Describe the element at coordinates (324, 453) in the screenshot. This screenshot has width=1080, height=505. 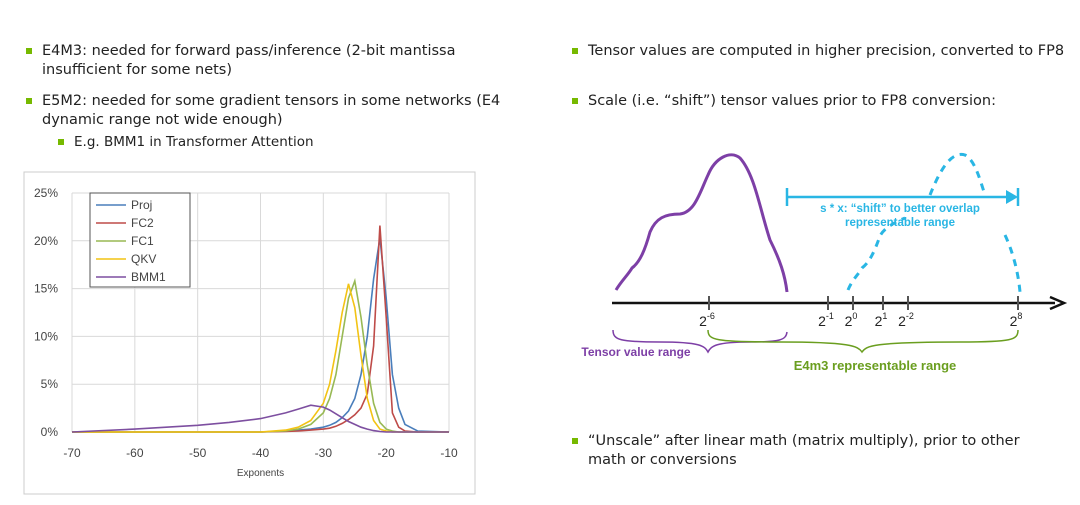
I see `x-tick-label: -30` at that location.